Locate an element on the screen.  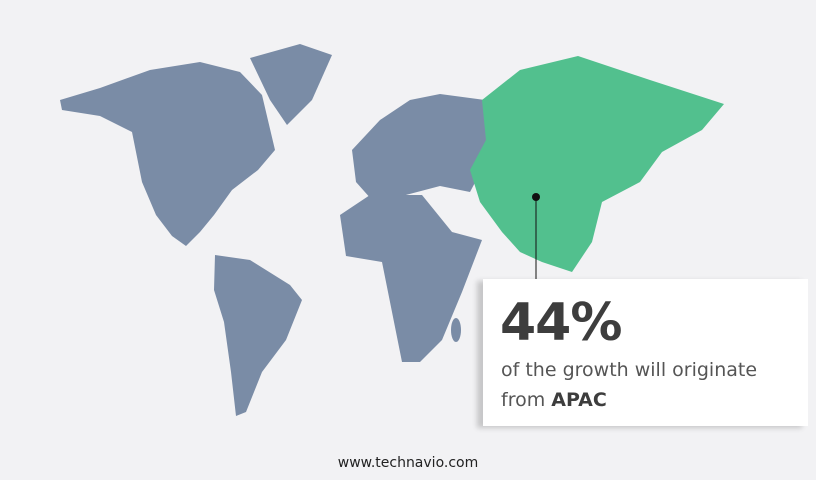
madagascar is located at coordinates (456, 330).